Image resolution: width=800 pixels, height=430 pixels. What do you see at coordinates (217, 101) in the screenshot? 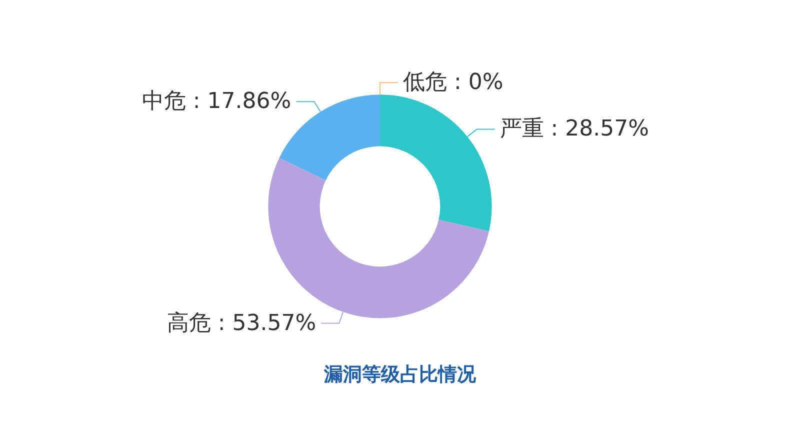
I see `slice-label: 中危 : 17.86%` at bounding box center [217, 101].